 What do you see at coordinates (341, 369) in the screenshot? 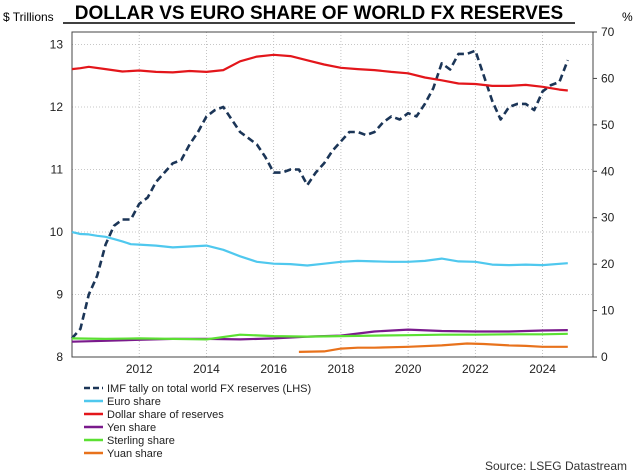
I see `x-tick-label: 2018` at bounding box center [341, 369].